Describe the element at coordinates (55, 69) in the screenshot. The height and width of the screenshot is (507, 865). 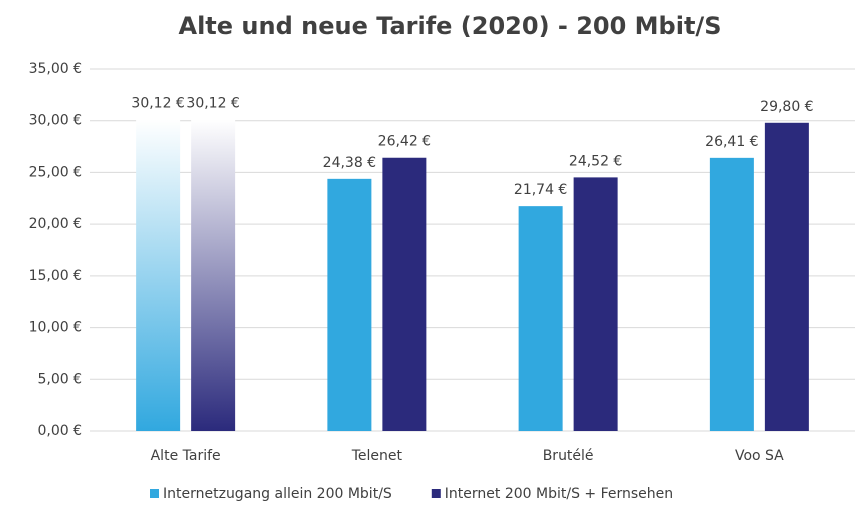
I see `y-tick-label: 35,00 €` at that location.